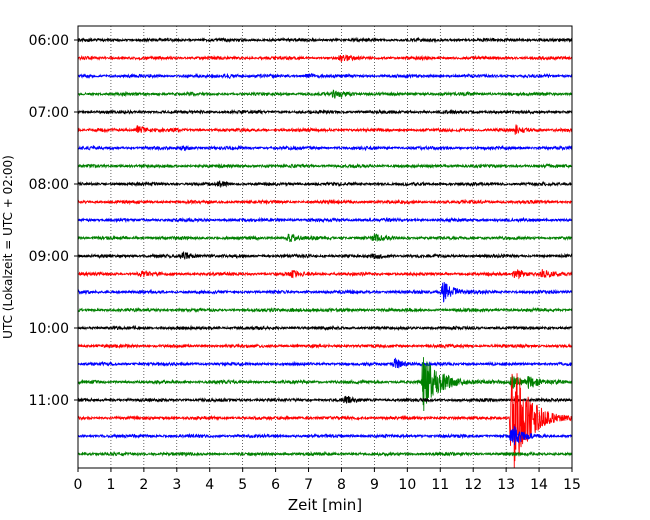 Image resolution: width=650 pixels, height=520 pixels. Describe the element at coordinates (110, 485) in the screenshot. I see `x-tick-label: 1` at that location.